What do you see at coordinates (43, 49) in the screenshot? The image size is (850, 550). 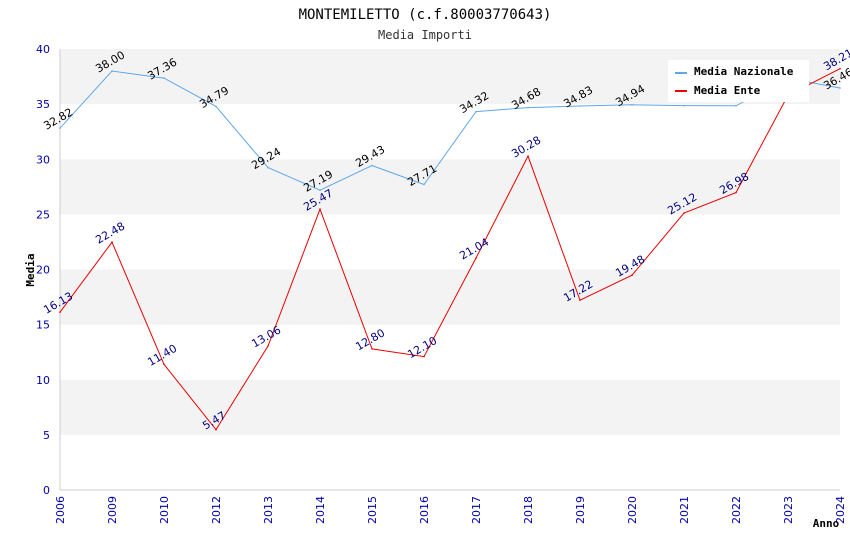 I see `y-tick-label: 40` at bounding box center [43, 49].